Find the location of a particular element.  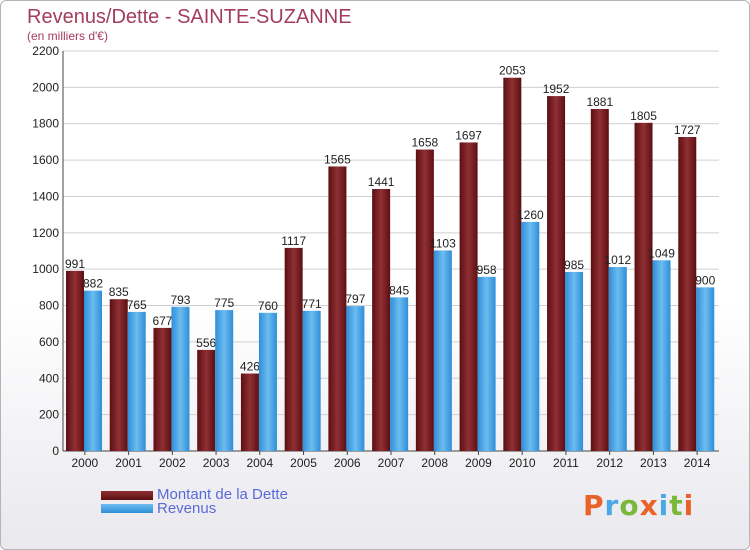

data-label-dette: 1117 is located at coordinates (293, 241).